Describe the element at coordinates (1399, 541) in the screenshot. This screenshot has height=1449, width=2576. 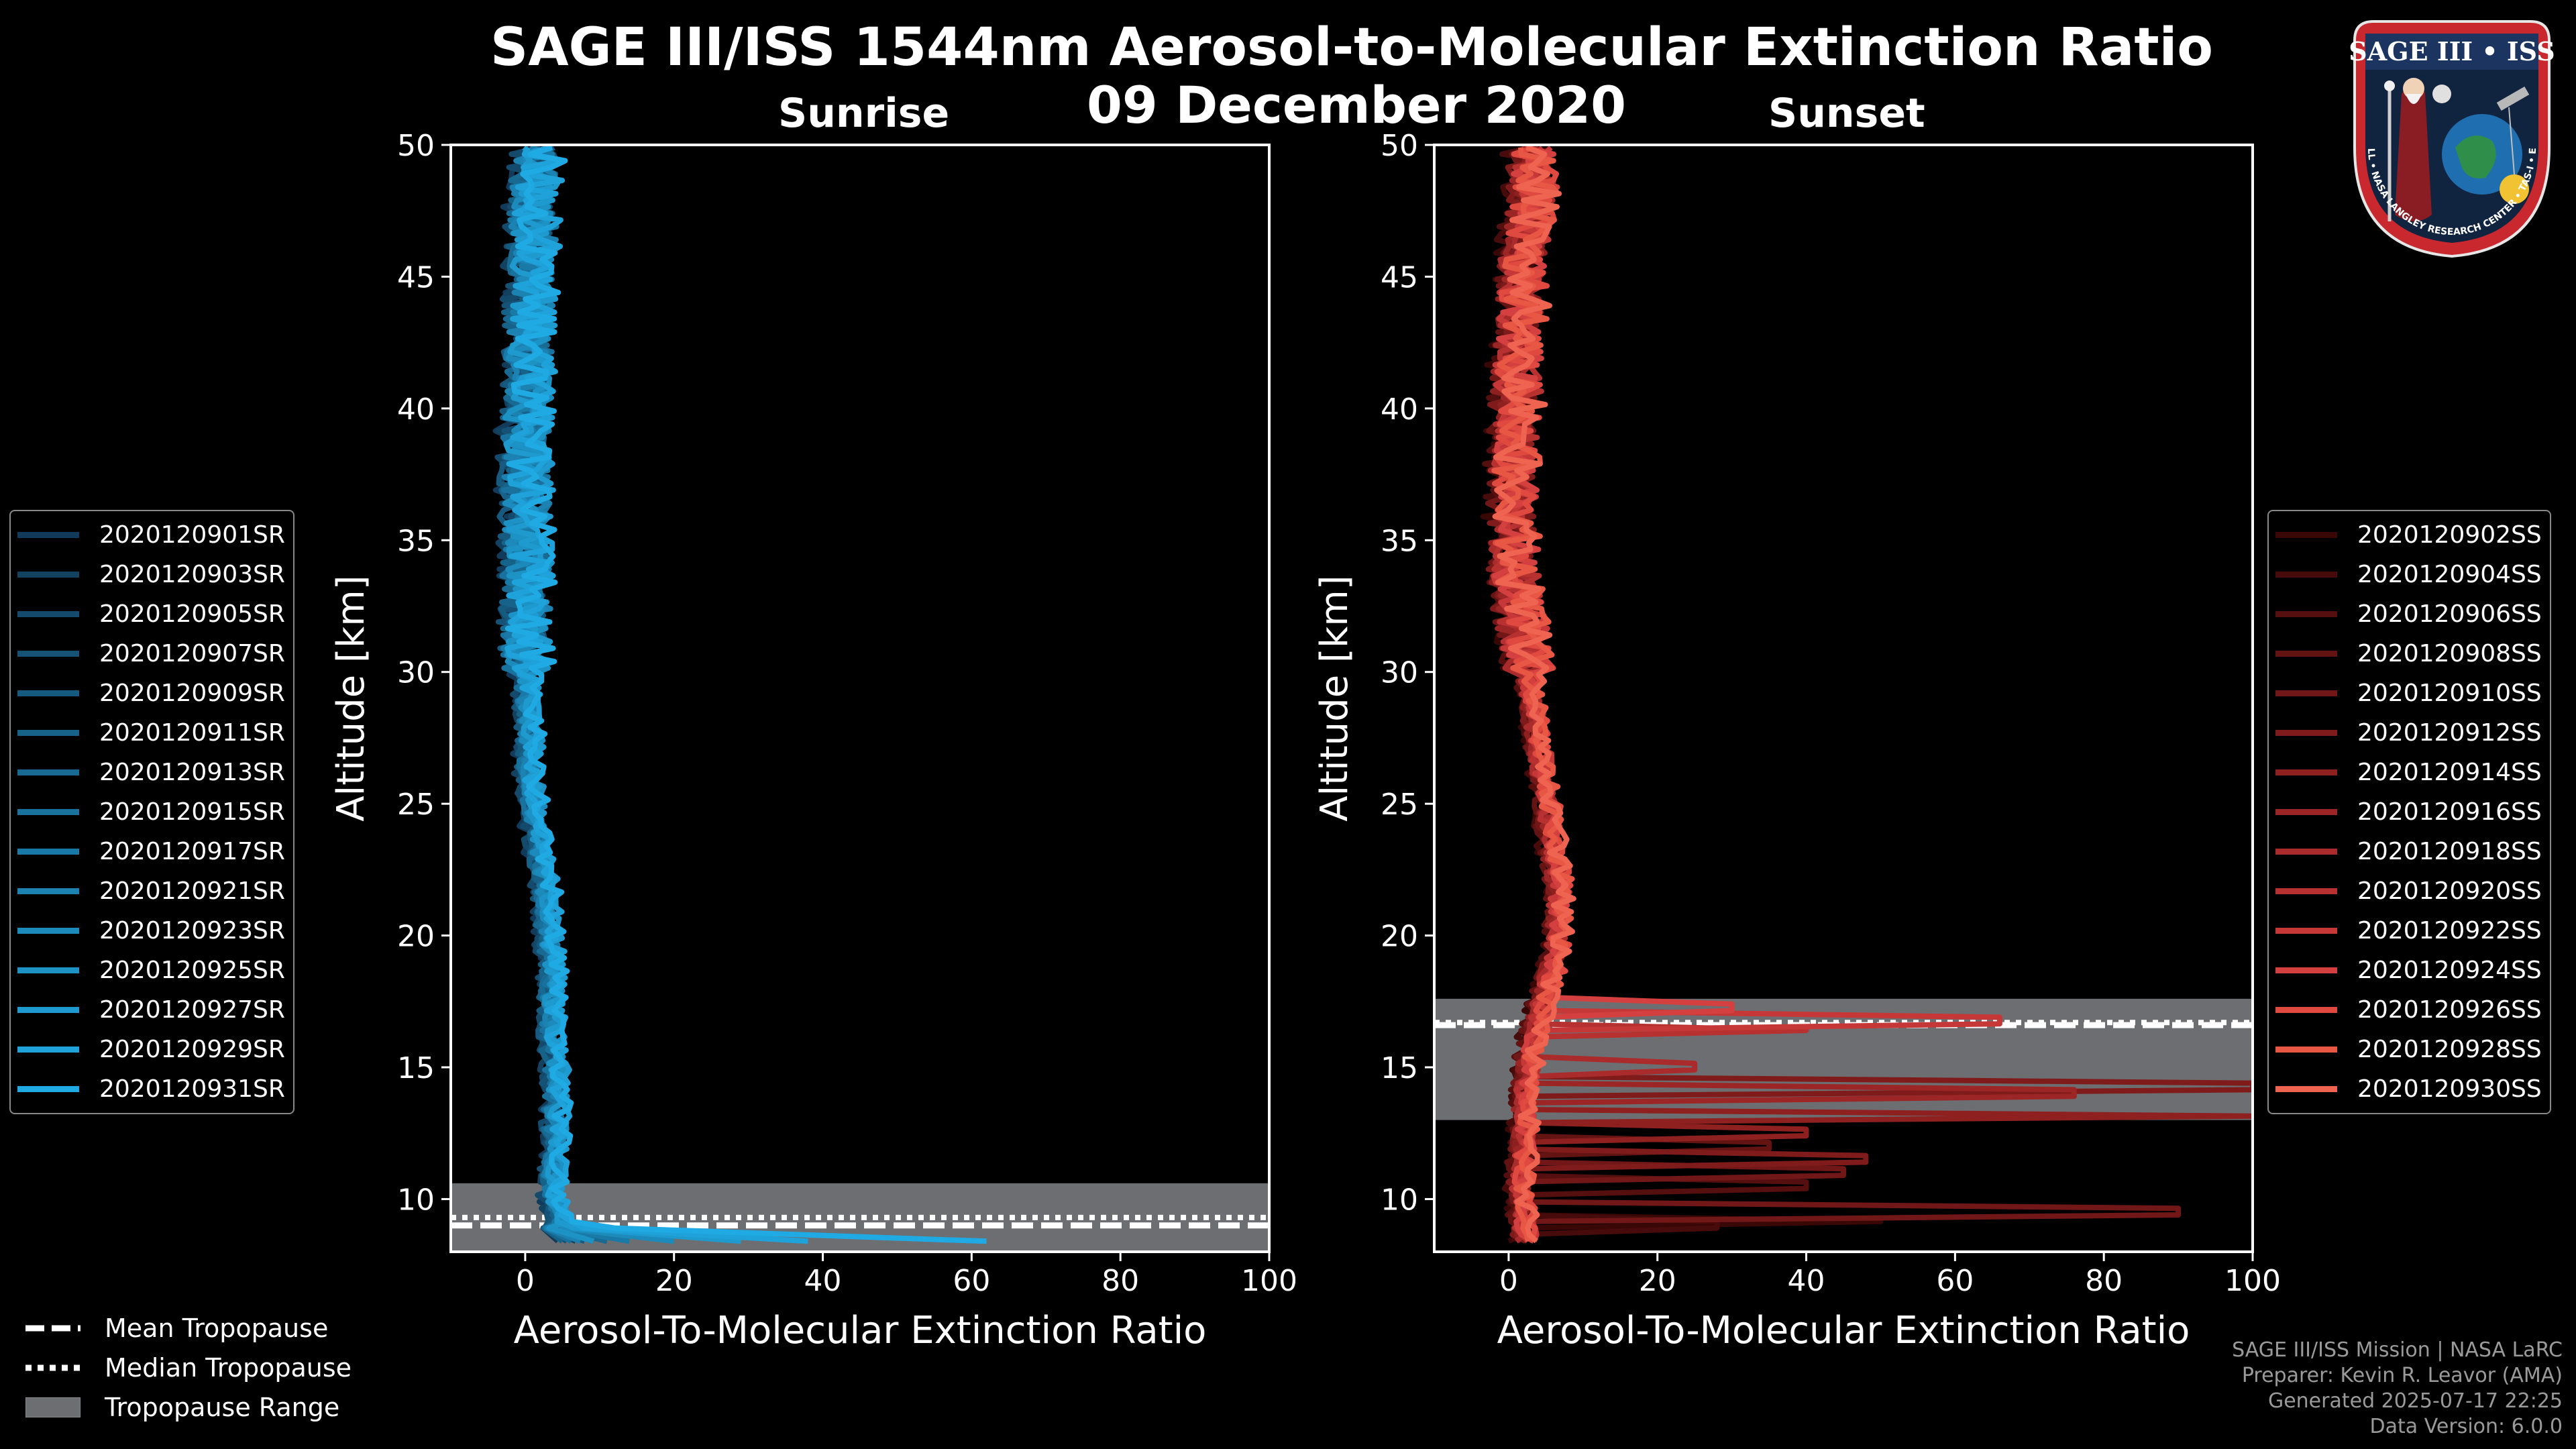
I see `sunset-ytick-label: 35` at that location.